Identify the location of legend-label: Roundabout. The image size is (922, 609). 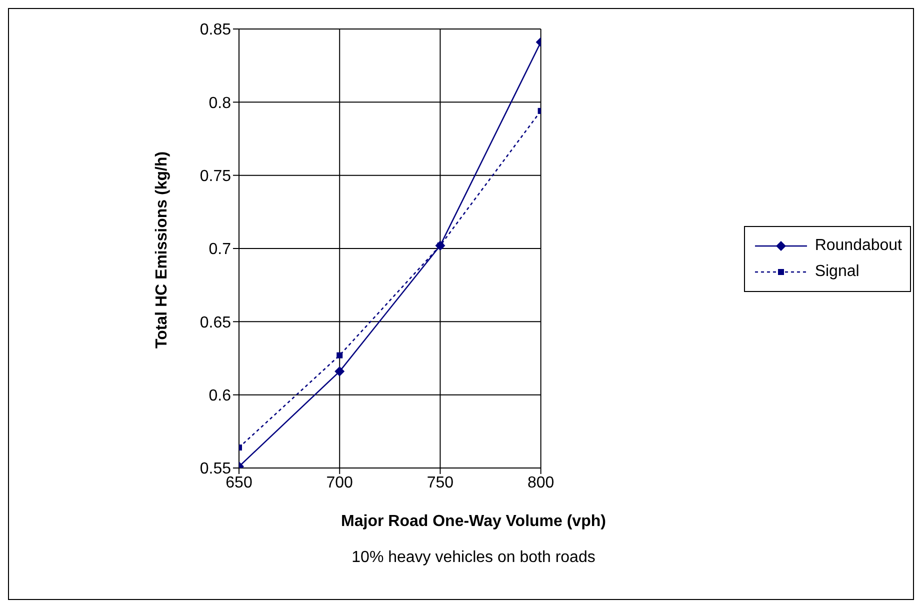
(858, 246).